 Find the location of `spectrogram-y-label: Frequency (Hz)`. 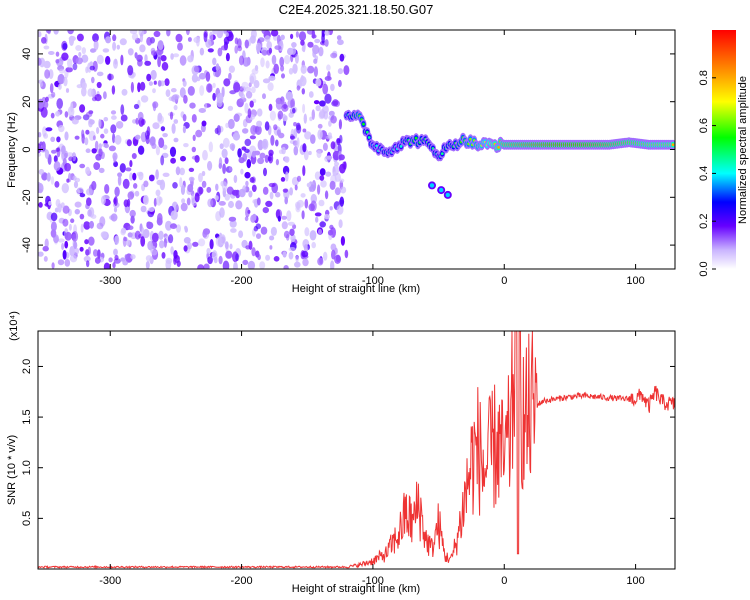

spectrogram-y-label: Frequency (Hz) is located at coordinates (12, 150).